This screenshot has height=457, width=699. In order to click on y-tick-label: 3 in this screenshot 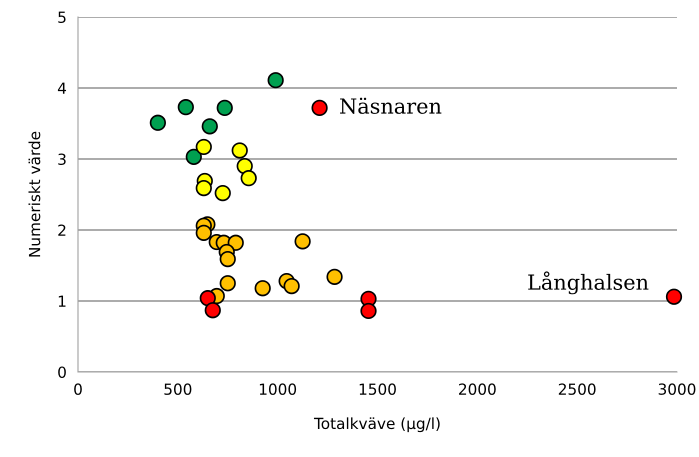, I will do `click(62, 159)`.